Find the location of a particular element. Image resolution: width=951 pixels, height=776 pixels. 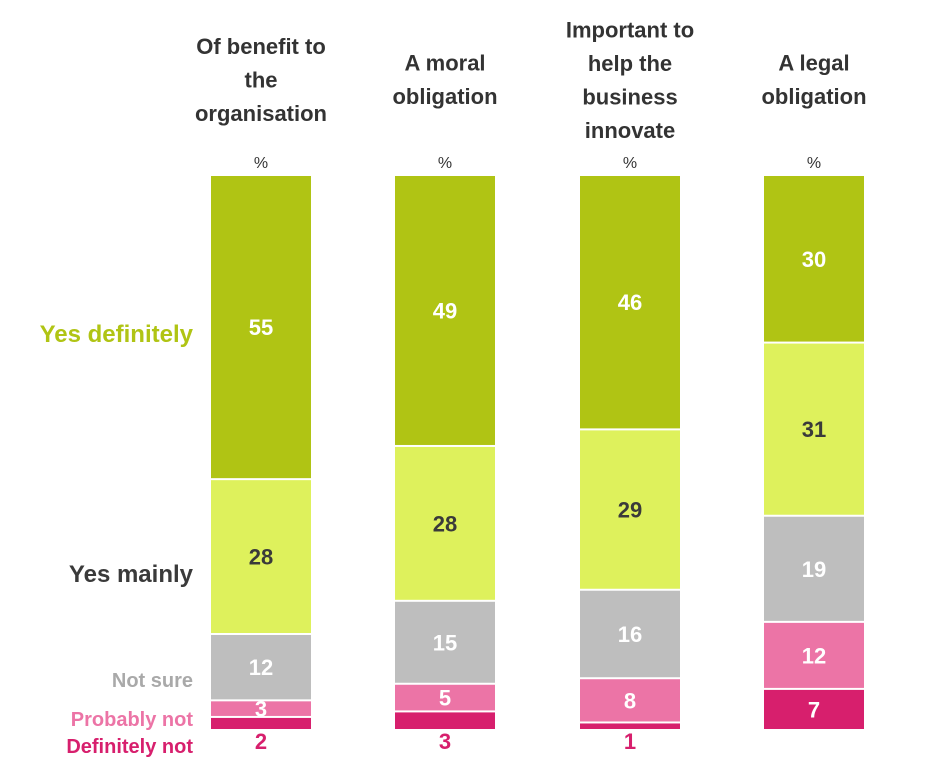

category-title-line: A legal is located at coordinates (813, 63).